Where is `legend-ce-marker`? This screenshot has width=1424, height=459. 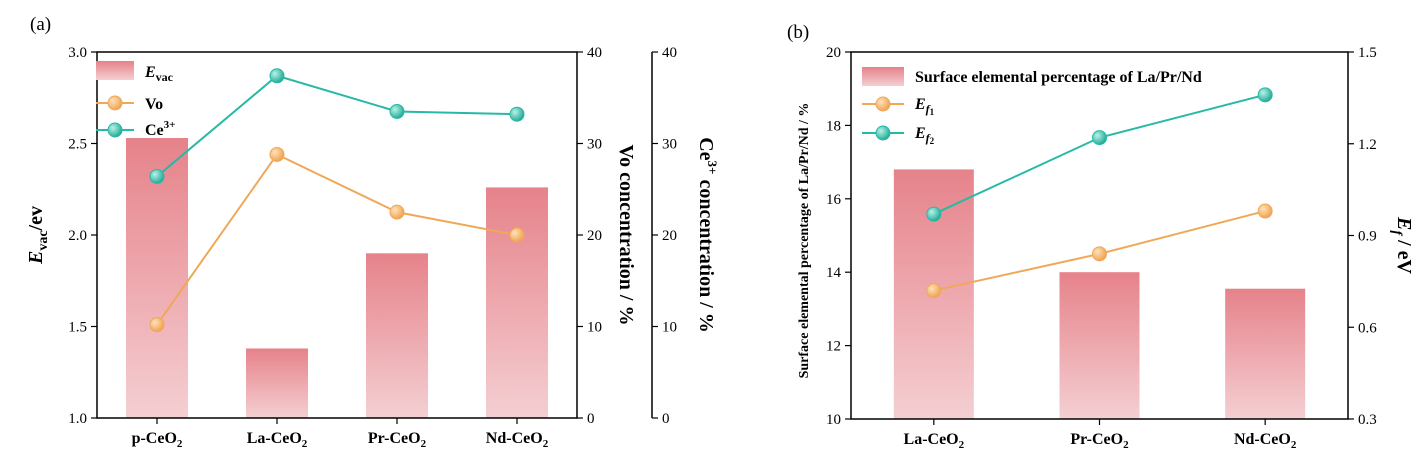 legend-ce-marker is located at coordinates (115, 130).